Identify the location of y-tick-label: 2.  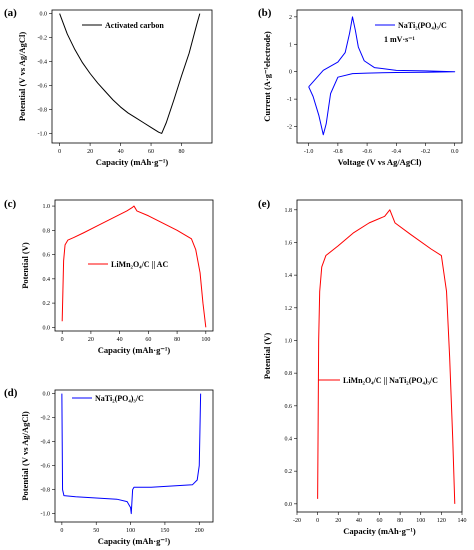
(290, 18).